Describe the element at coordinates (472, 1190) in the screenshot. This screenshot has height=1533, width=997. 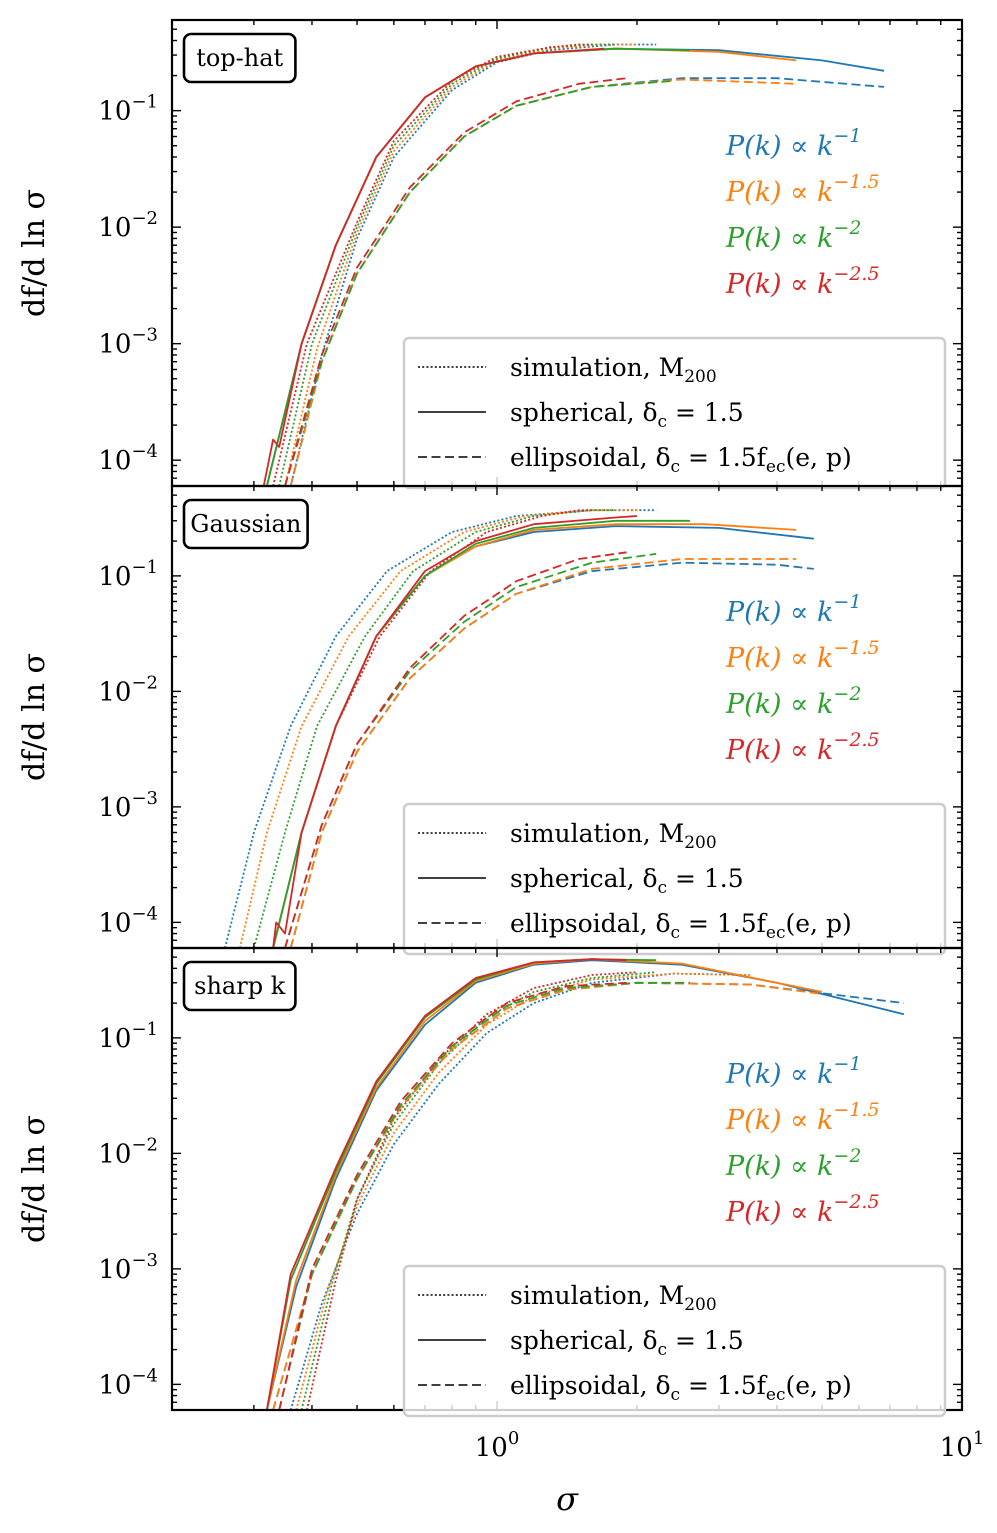
I see `series-k-2.5-dotted` at that location.